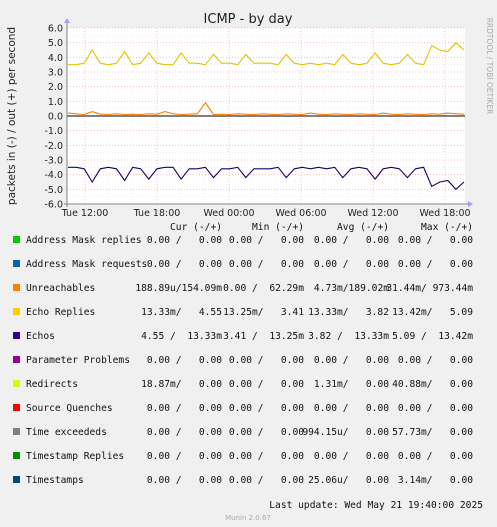 The width and height of the screenshot is (497, 527). I want to click on x-tick-label: Wed 18:00, so click(444, 213).